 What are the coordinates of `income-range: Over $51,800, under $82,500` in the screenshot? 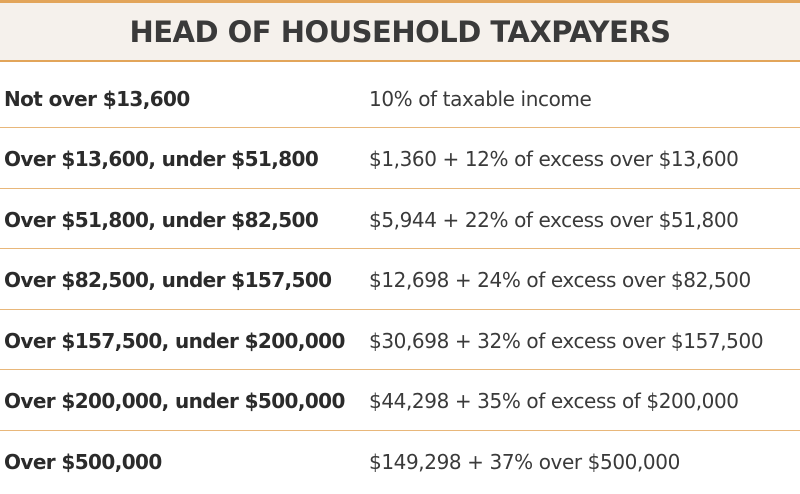 It's located at (161, 219).